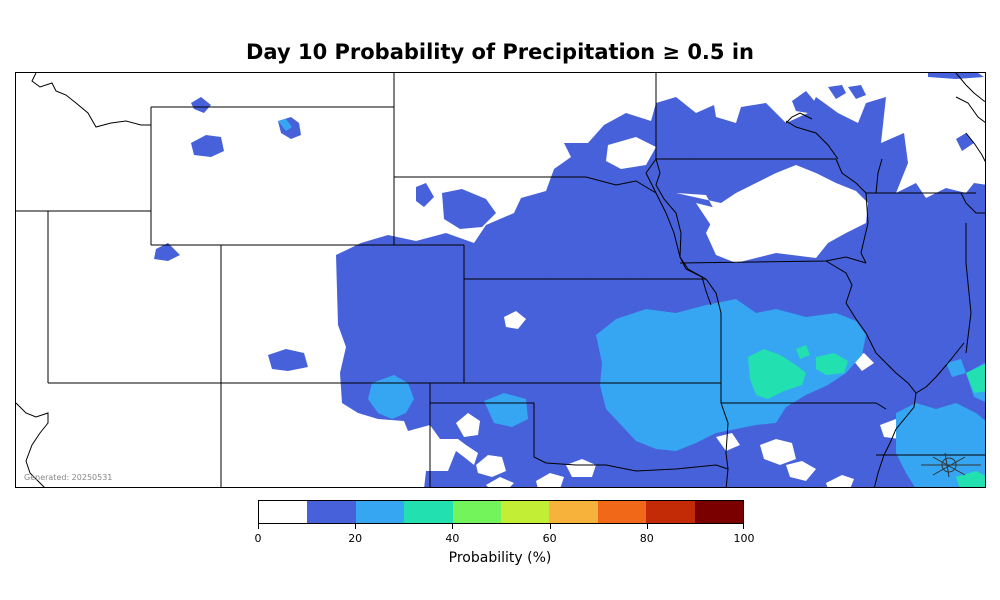 The image size is (1000, 600). What do you see at coordinates (391, 397) in the screenshot?
I see `kansas-light-region` at bounding box center [391, 397].